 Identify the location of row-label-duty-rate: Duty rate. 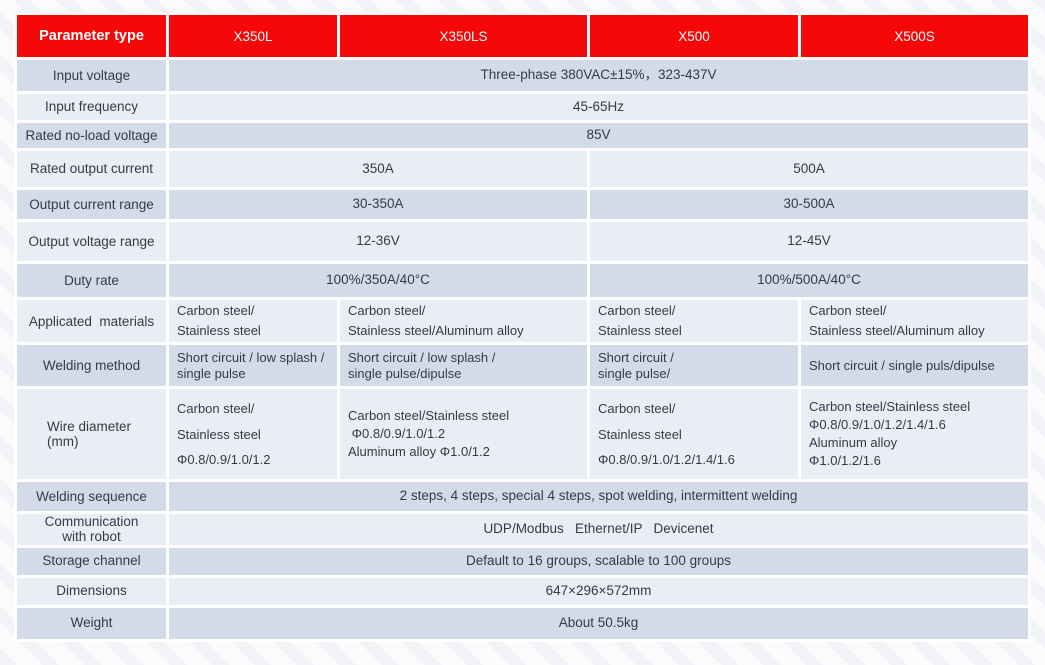
(91, 280).